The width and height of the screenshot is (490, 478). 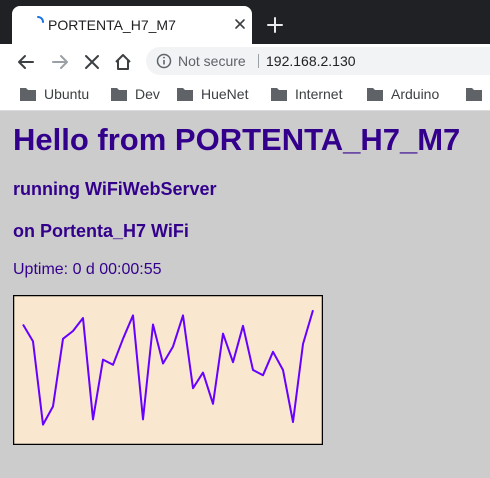 I want to click on browser-tab: PORTENTA_H7_M7, so click(x=132, y=25).